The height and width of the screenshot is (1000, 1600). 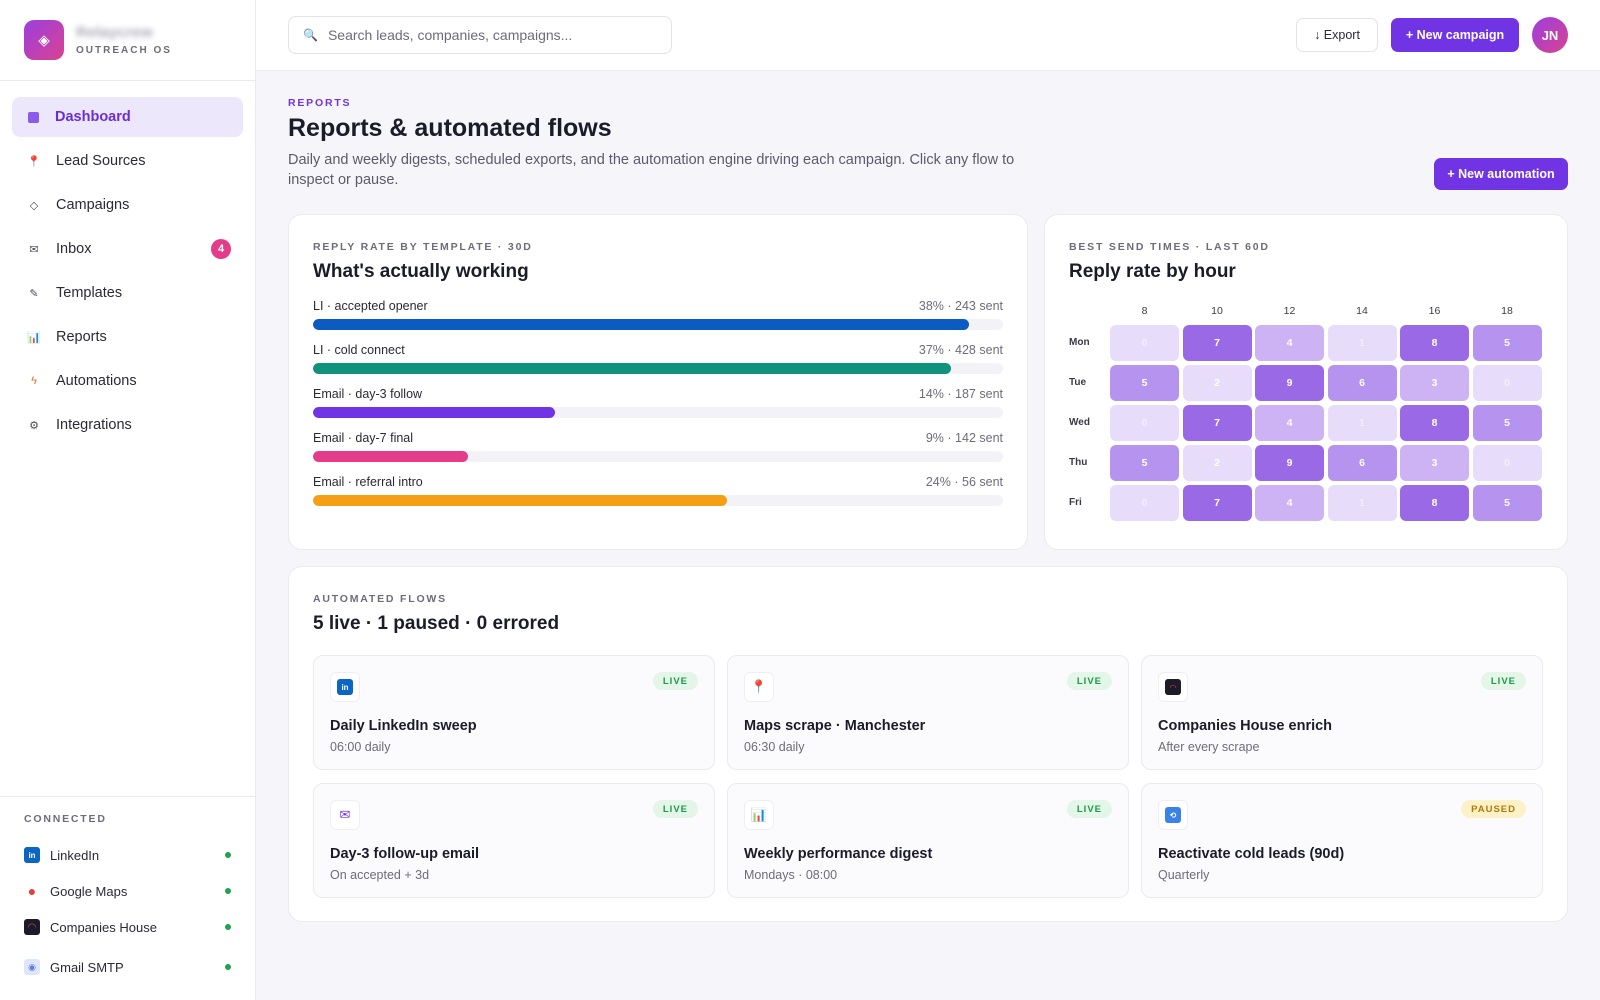 I want to click on template-label: LI · accepted opener, so click(x=370, y=306).